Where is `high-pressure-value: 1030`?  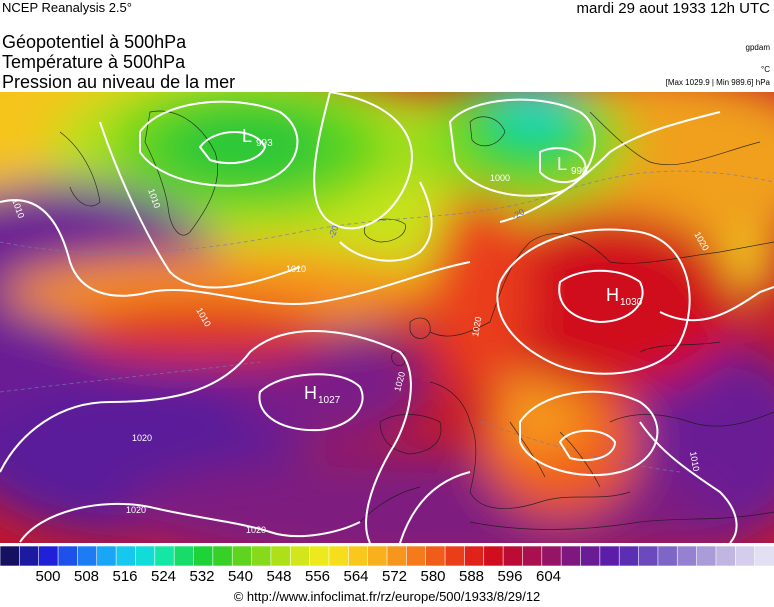 high-pressure-value: 1030 is located at coordinates (631, 302).